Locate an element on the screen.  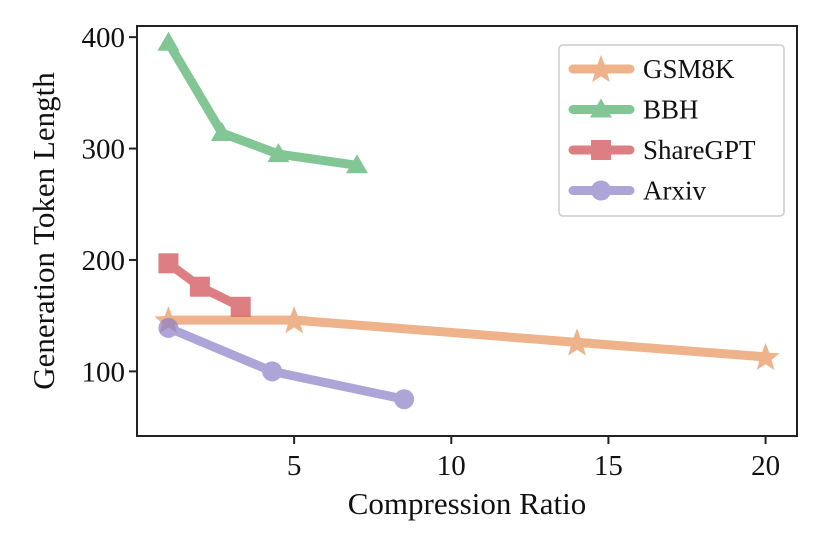
x-axis-title: Compression Ratio is located at coordinates (467, 503).